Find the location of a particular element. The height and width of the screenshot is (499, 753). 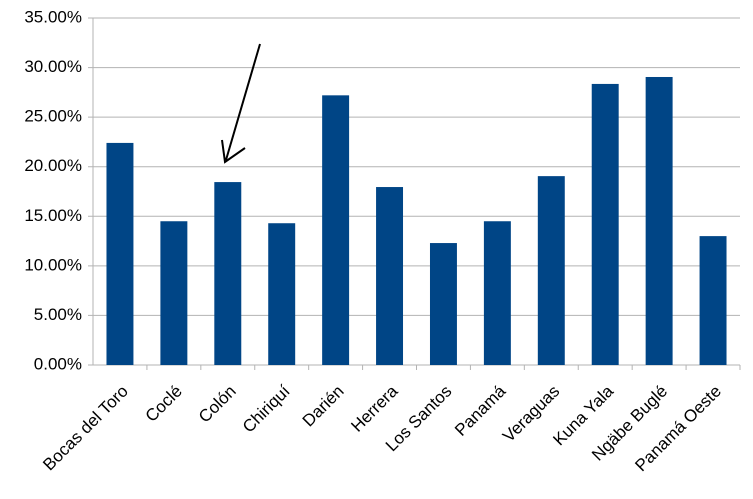

x-tick-label: Chiriquí is located at coordinates (266, 408).